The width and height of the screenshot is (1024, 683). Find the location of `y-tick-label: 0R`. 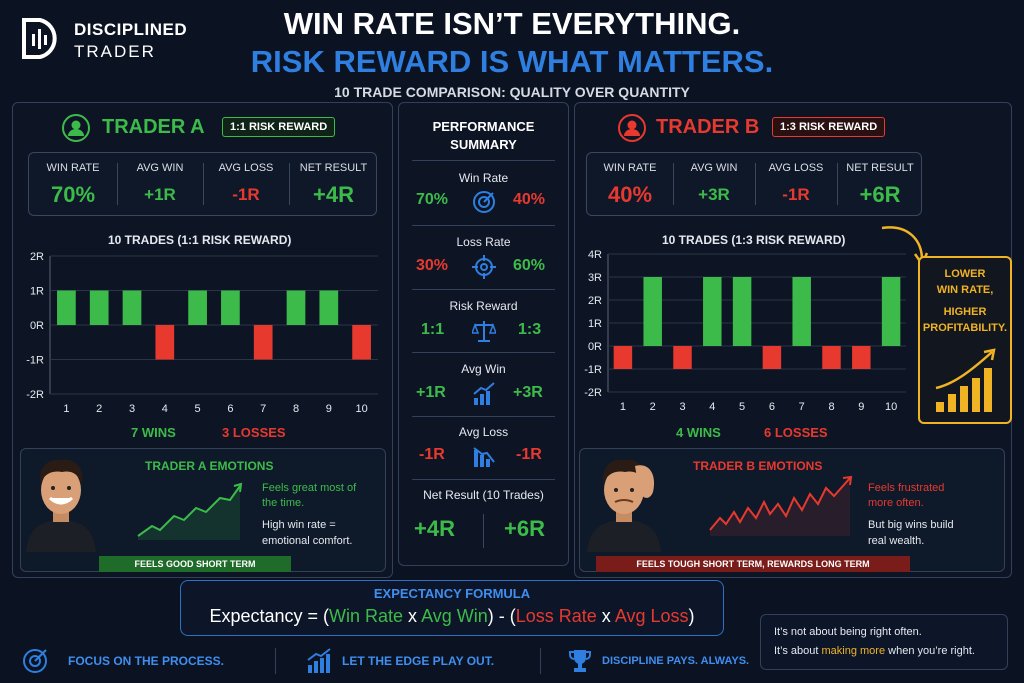

y-tick-label: 0R is located at coordinates (37, 326).